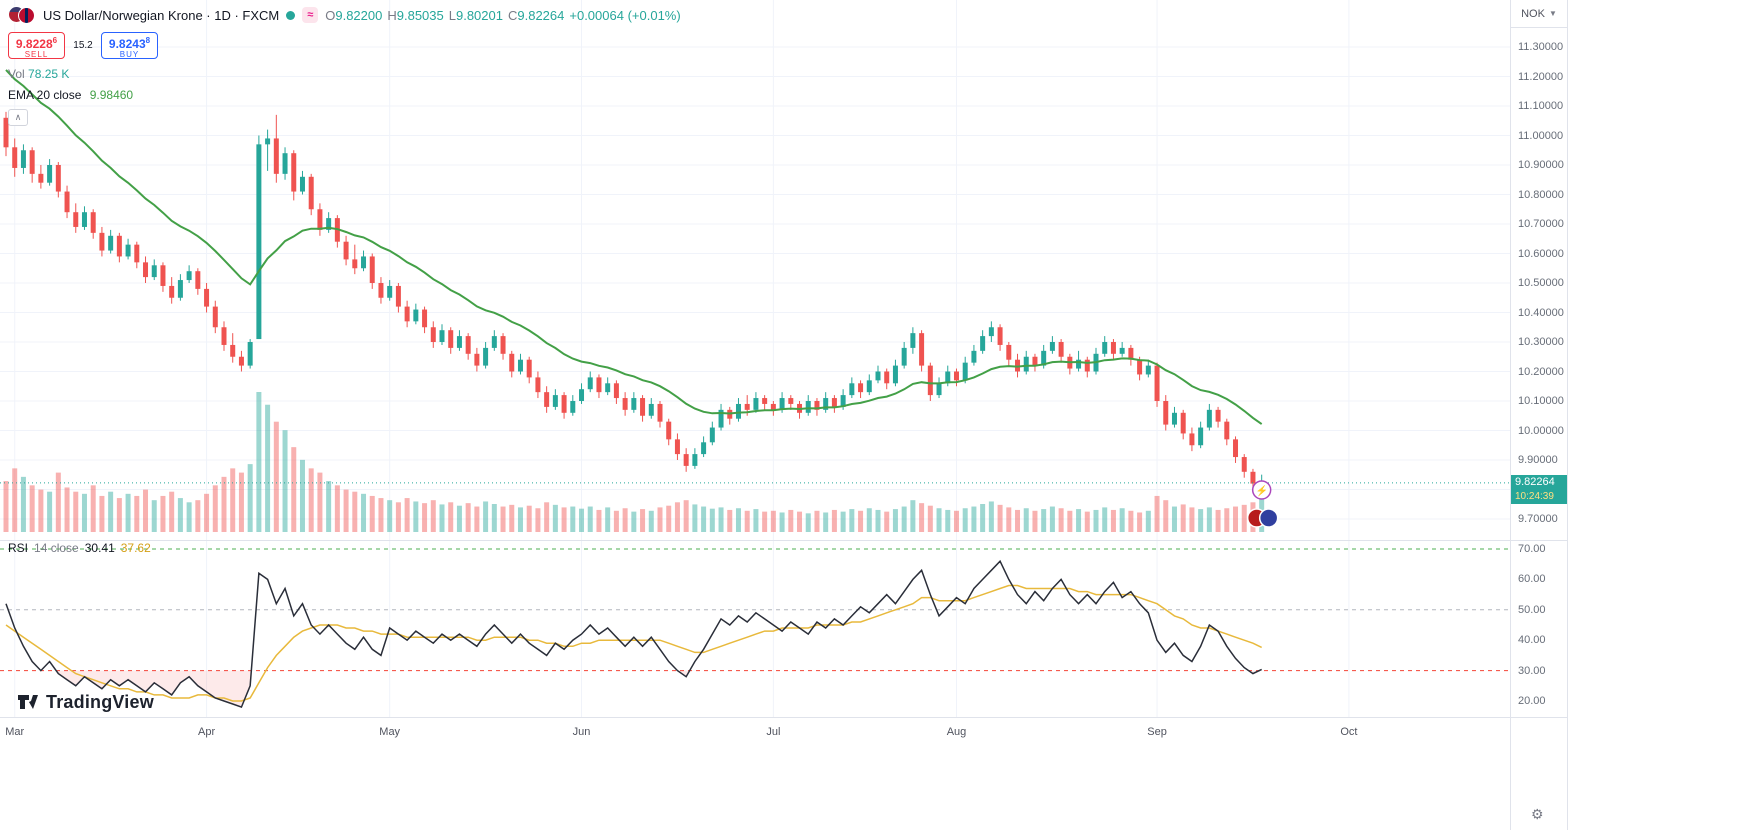 This screenshot has width=1755, height=830. I want to click on wave-icon: ≈, so click(310, 15).